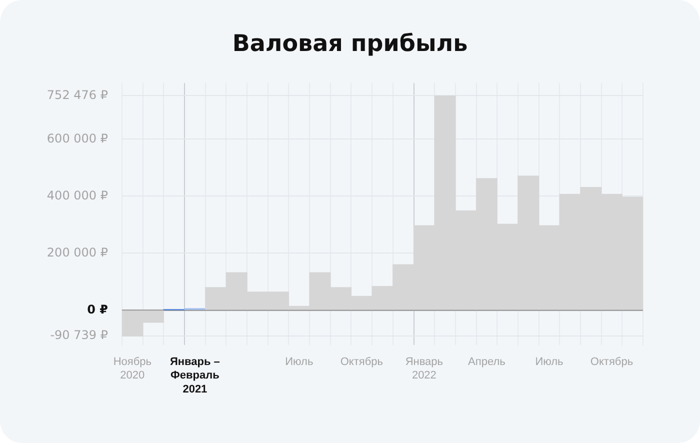 The image size is (700, 443). What do you see at coordinates (132, 369) in the screenshot?
I see `x-tick-label: Ноябрь 2020` at bounding box center [132, 369].